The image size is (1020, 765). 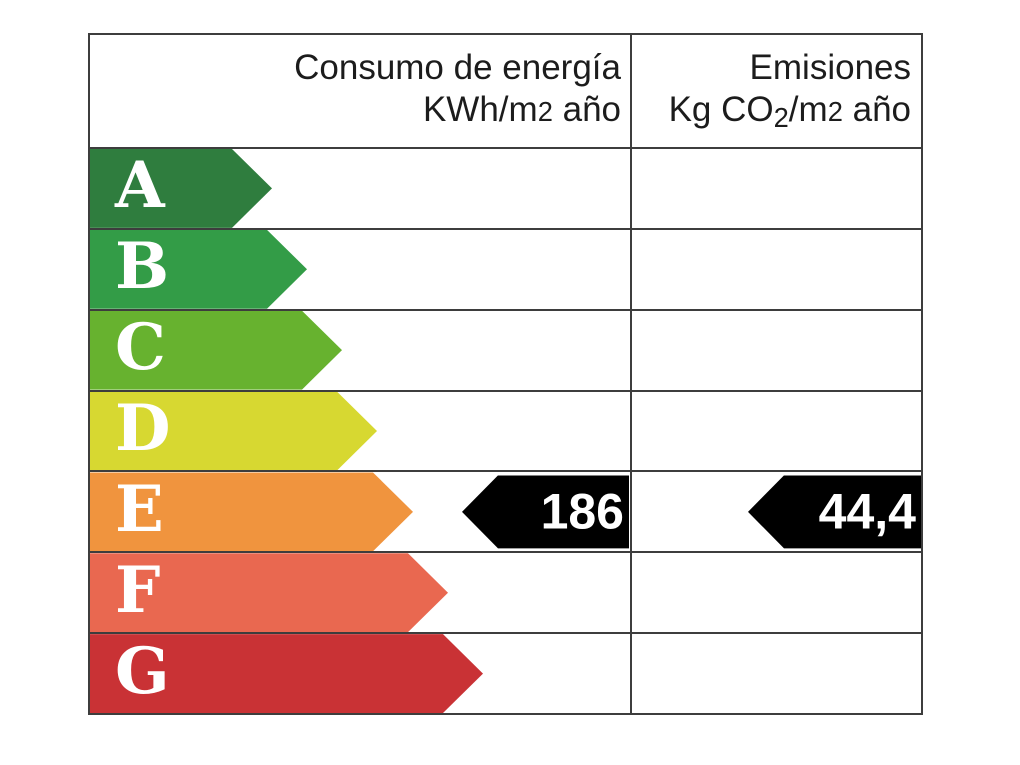 I want to click on rating-row-a: A, so click(x=505, y=189).